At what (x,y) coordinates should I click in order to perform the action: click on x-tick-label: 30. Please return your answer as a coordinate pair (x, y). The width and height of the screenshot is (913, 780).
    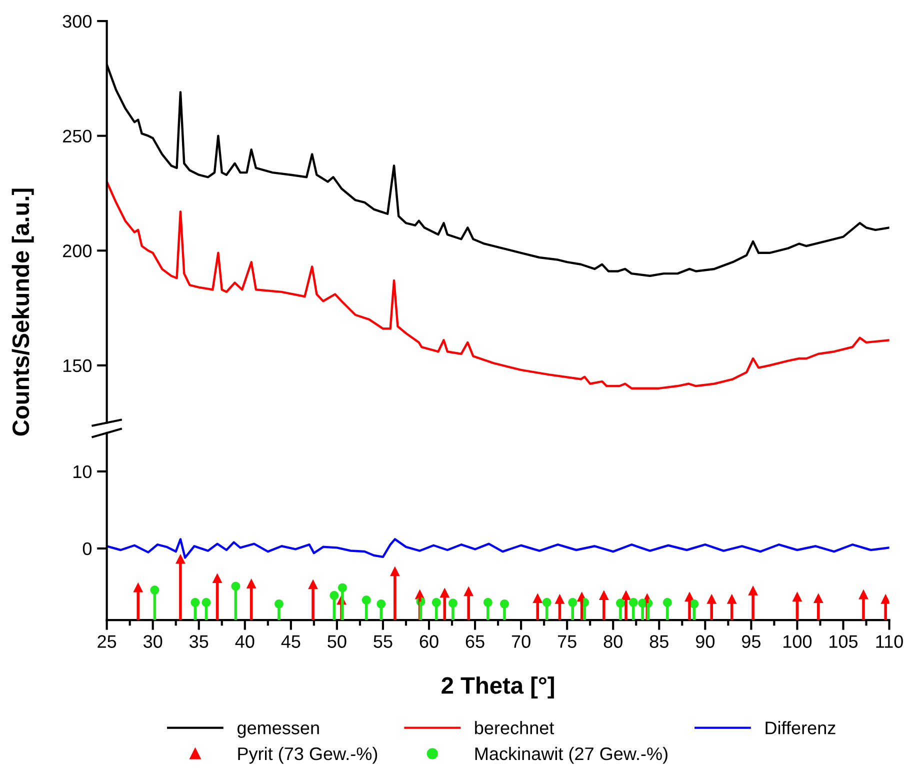
    Looking at the image, I should click on (152, 641).